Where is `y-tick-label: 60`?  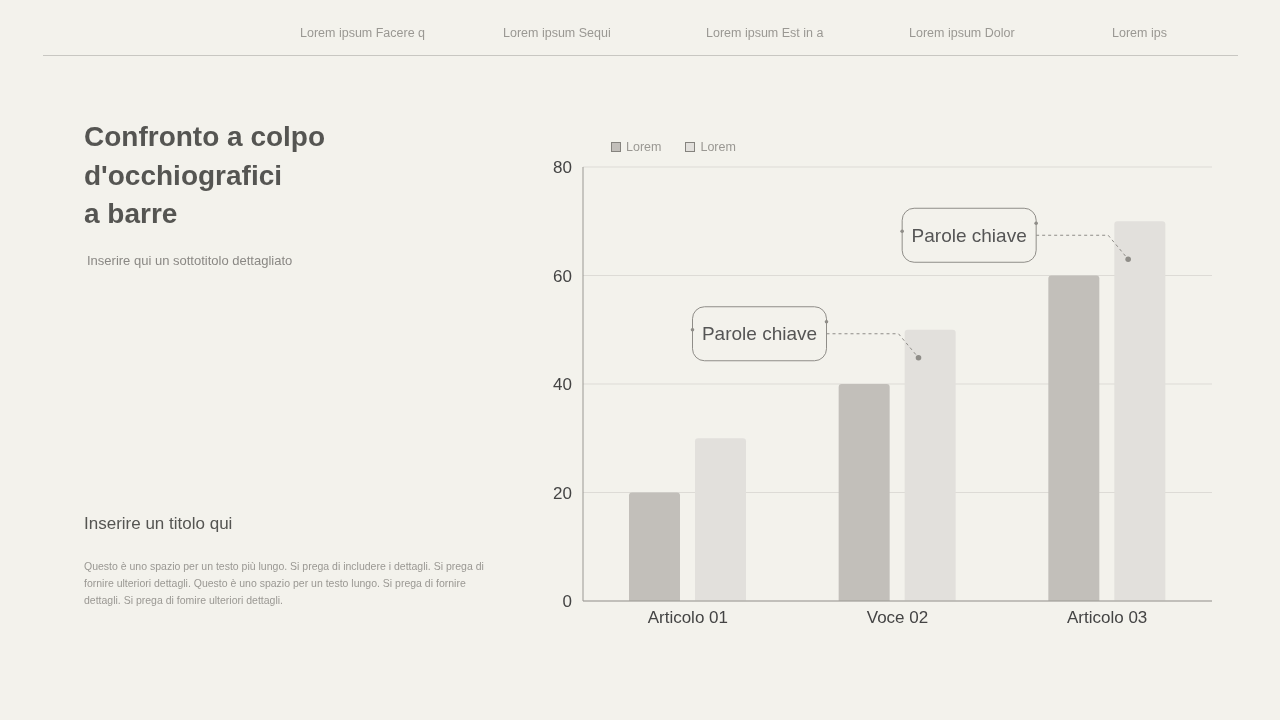
y-tick-label: 60 is located at coordinates (562, 276).